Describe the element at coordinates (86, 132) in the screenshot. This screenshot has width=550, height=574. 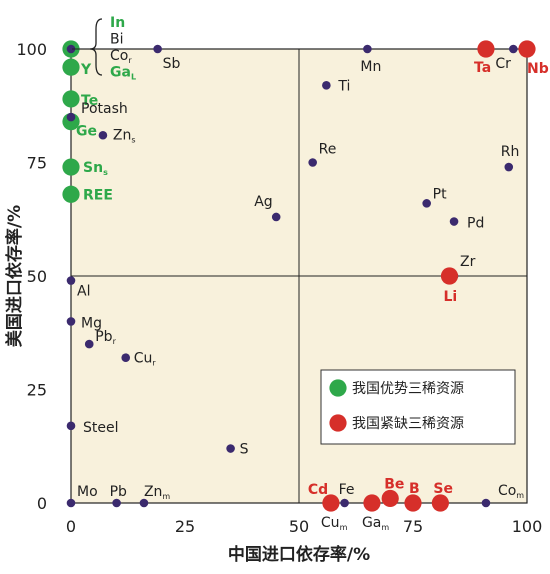
I see `point-label: Ge` at that location.